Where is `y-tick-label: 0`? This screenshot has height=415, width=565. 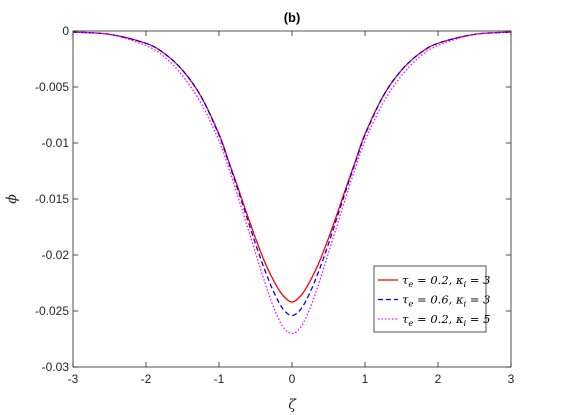
y-tick-label: 0 is located at coordinates (65, 31).